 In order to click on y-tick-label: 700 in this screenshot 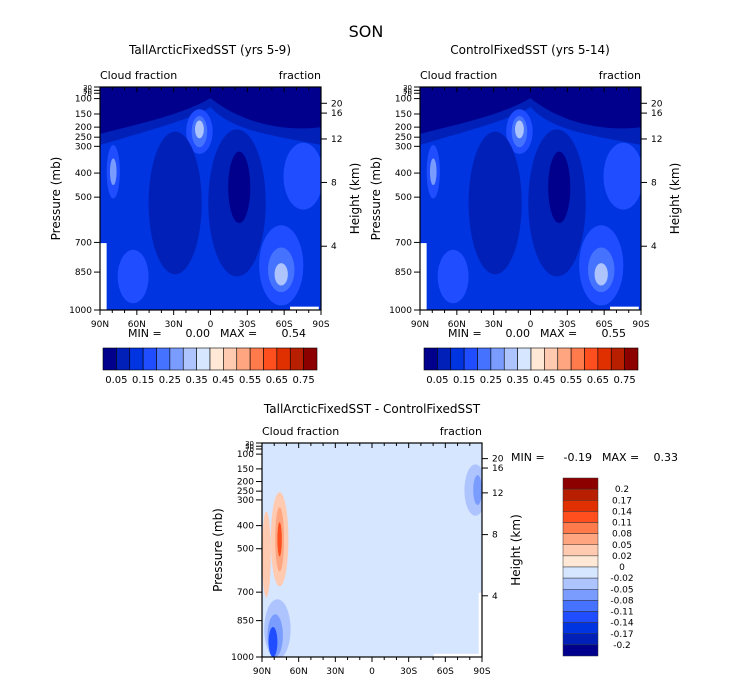, I will do `click(245, 593)`.